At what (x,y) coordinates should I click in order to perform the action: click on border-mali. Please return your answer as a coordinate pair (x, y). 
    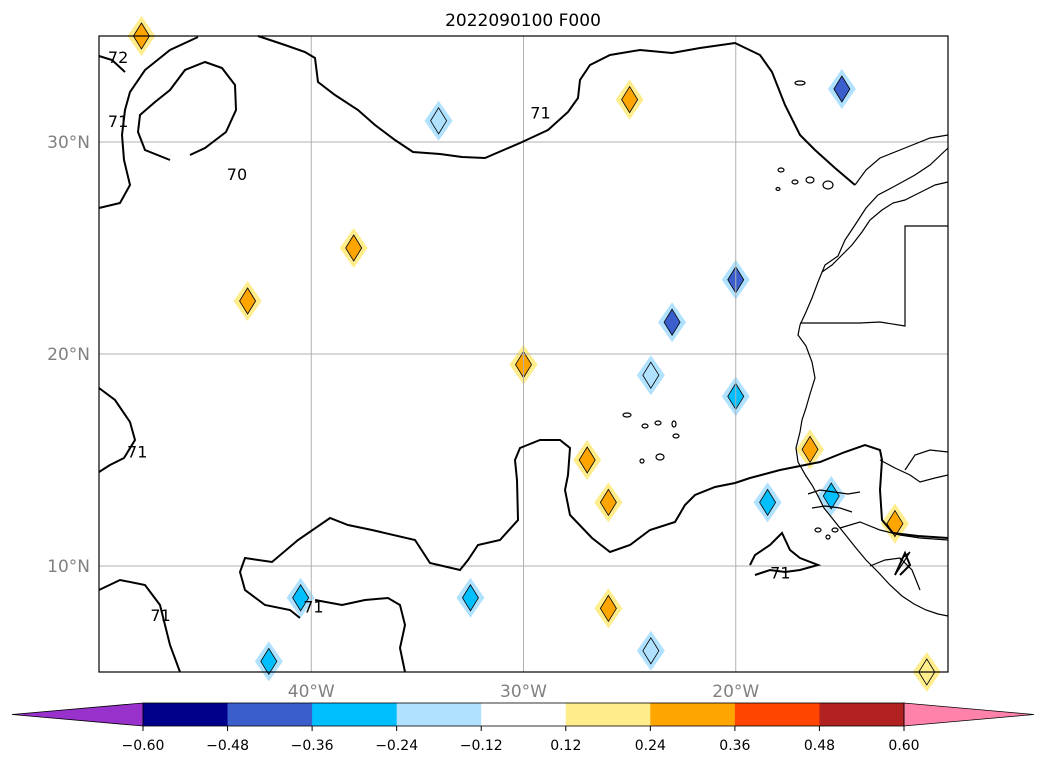
    Looking at the image, I should click on (926, 460).